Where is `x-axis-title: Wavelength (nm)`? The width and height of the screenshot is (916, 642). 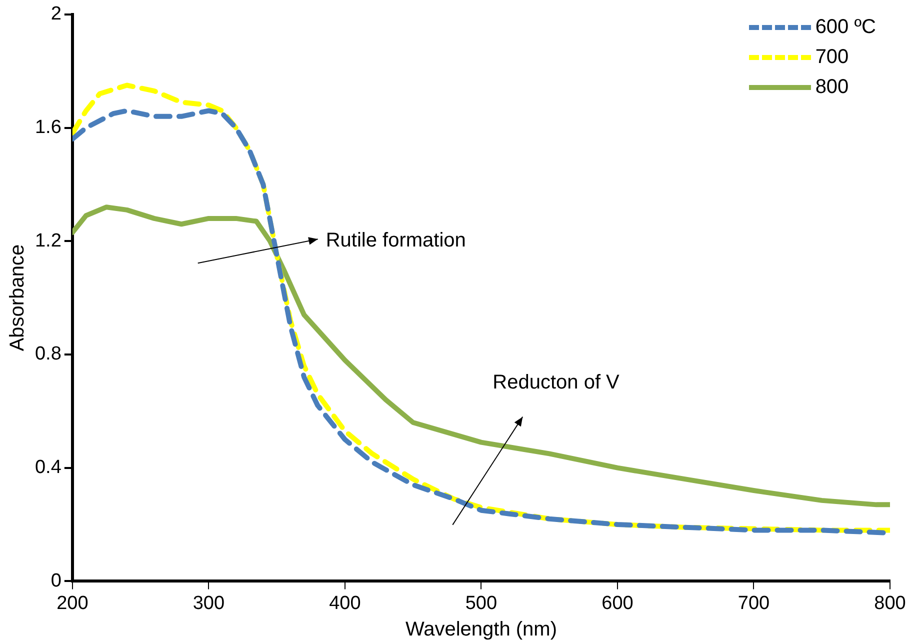
x-axis-title: Wavelength (nm) is located at coordinates (481, 629).